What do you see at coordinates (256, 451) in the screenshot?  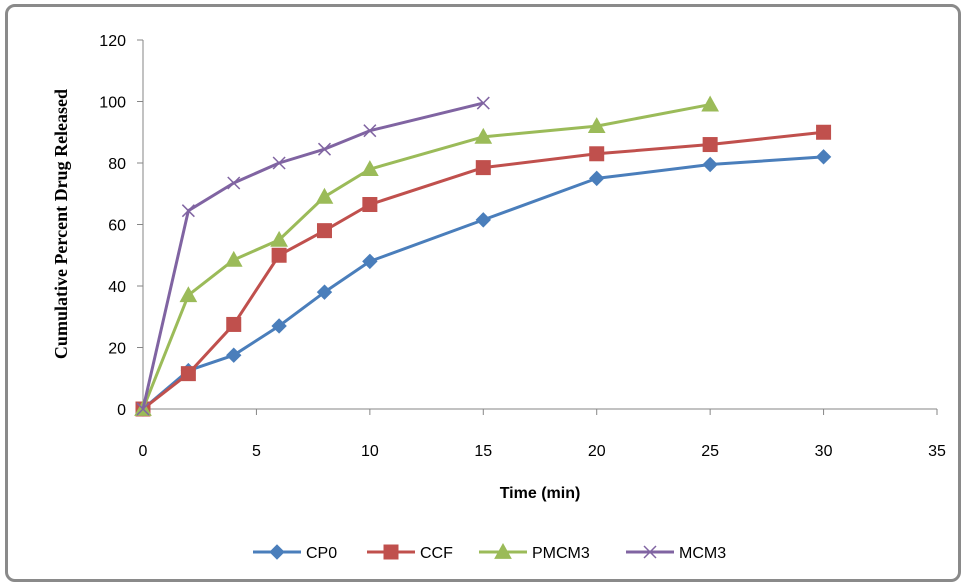 I see `x-tick-label: 5` at bounding box center [256, 451].